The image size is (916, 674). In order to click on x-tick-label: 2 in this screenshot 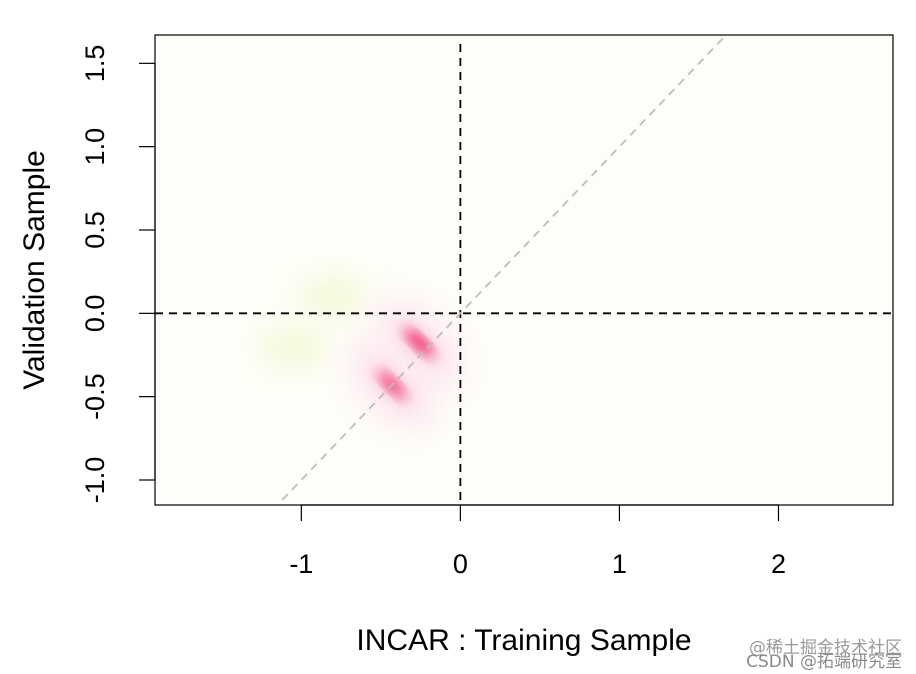, I will do `click(778, 564)`.